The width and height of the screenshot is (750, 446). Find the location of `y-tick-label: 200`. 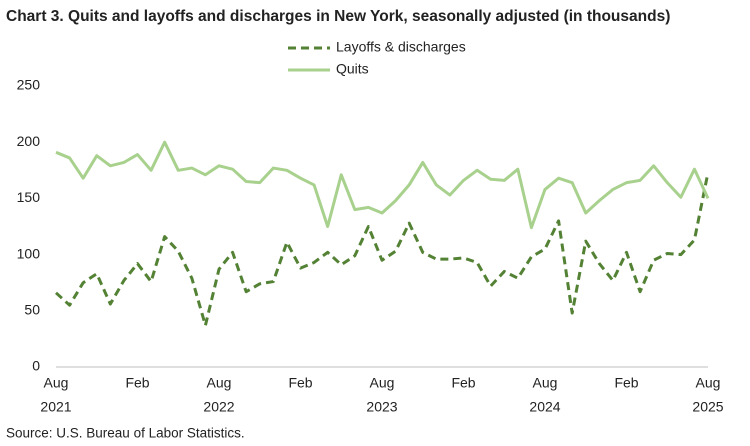

y-tick-label: 200 is located at coordinates (29, 141).